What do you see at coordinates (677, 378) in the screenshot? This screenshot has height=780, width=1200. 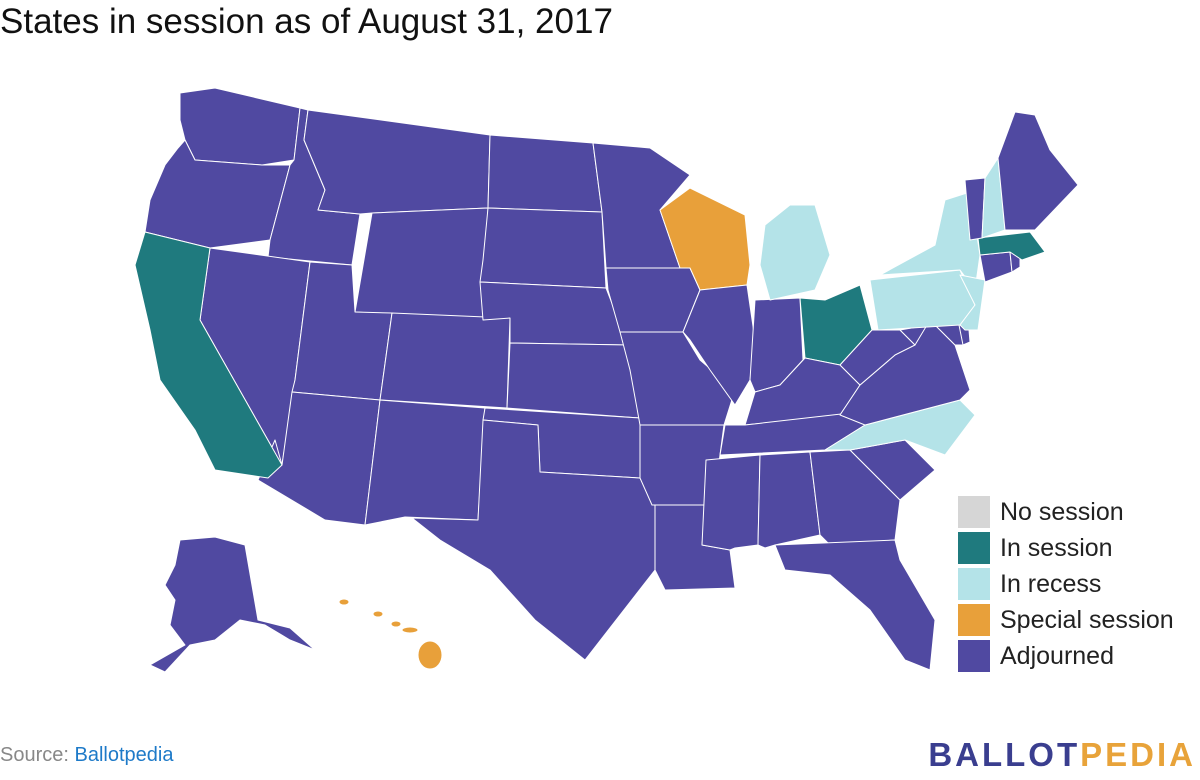 I see `state-mo` at bounding box center [677, 378].